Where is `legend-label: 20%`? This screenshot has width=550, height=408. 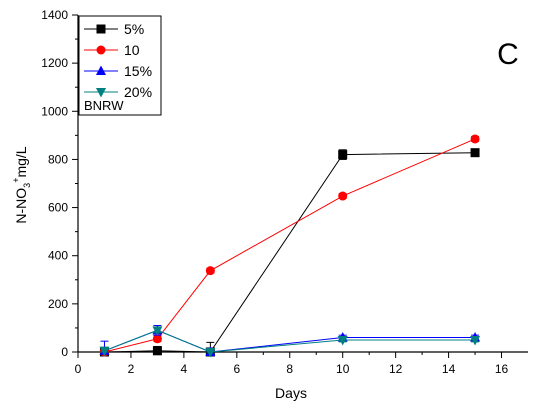
legend-label: 20% is located at coordinates (138, 92).